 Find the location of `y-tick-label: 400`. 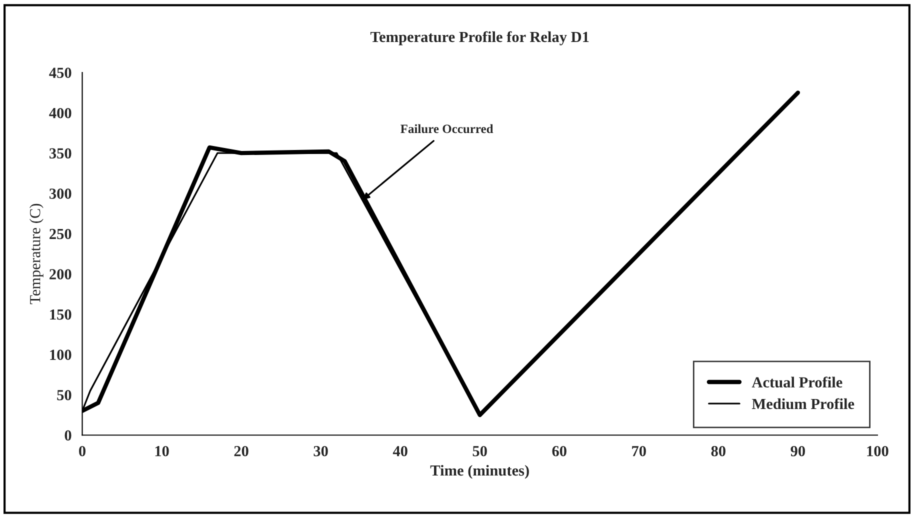

y-tick-label: 400 is located at coordinates (60, 113).